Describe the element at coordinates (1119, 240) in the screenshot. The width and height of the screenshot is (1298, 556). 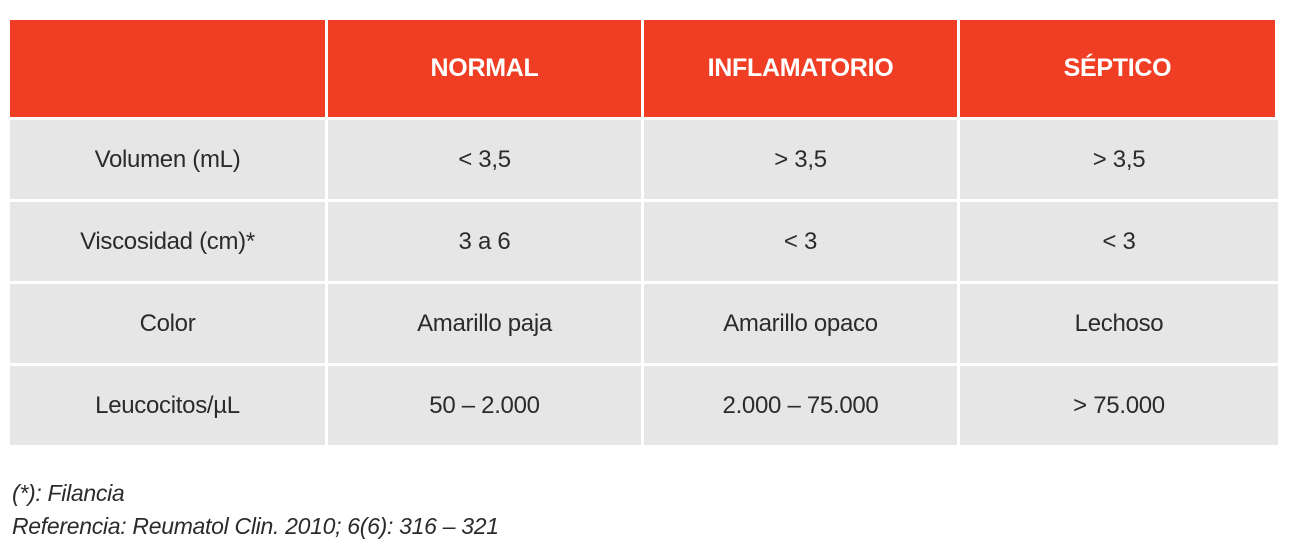
I see `cell-viscosidad-septico: < 3` at that location.